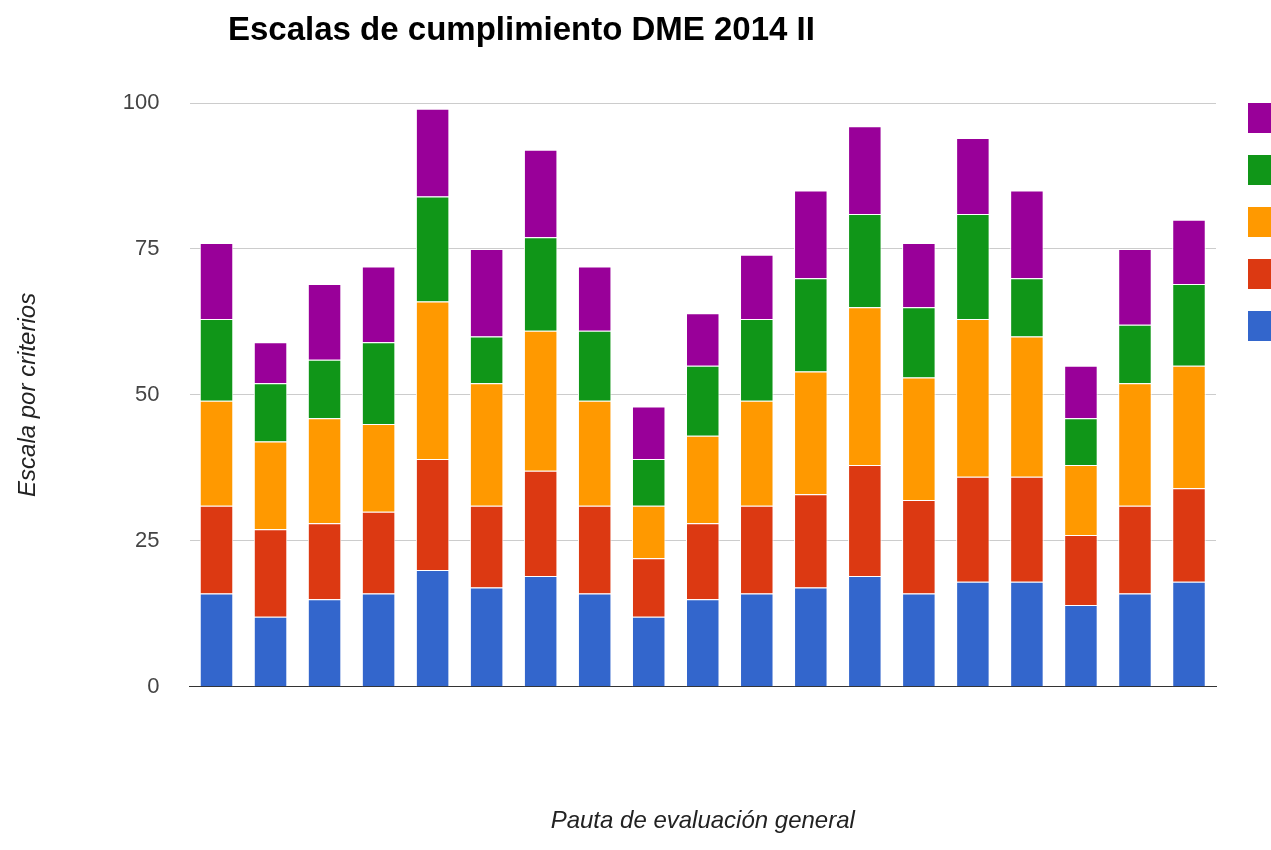  Describe the element at coordinates (27, 394) in the screenshot. I see `y-axis-title: Escala por criterios` at that location.